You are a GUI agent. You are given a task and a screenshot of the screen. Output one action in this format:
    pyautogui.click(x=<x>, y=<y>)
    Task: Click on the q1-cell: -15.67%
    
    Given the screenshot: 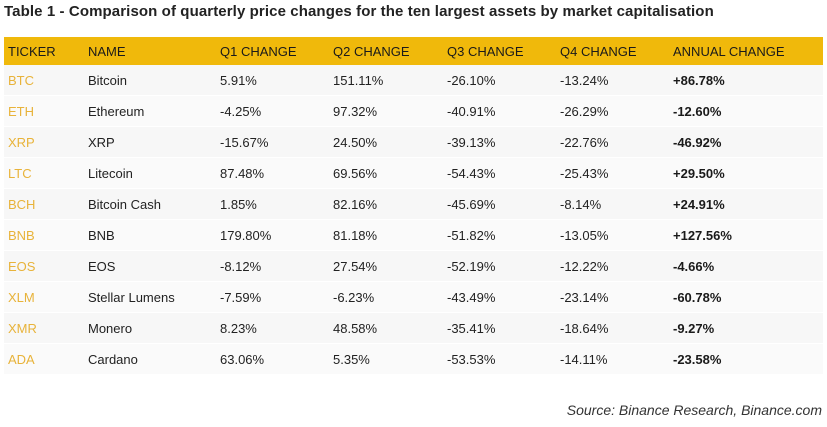 What is the action you would take?
    pyautogui.click(x=272, y=142)
    